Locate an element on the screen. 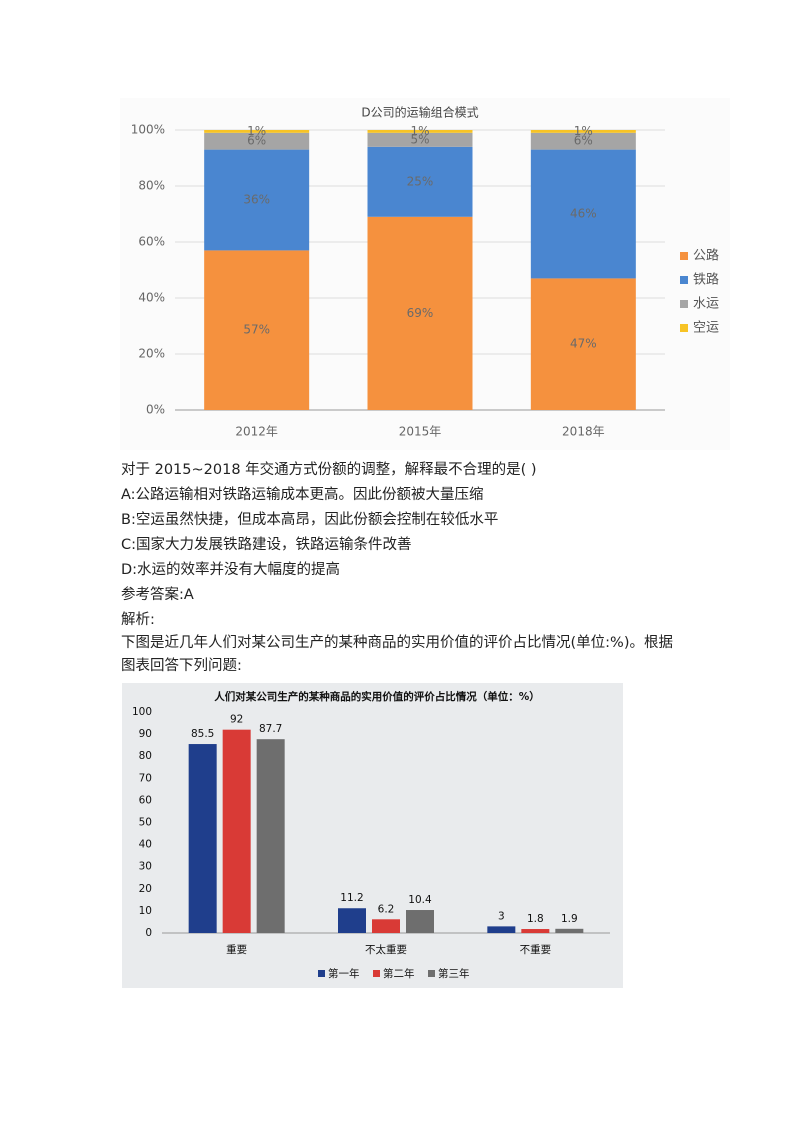  y-tick-label: 10 is located at coordinates (145, 911).